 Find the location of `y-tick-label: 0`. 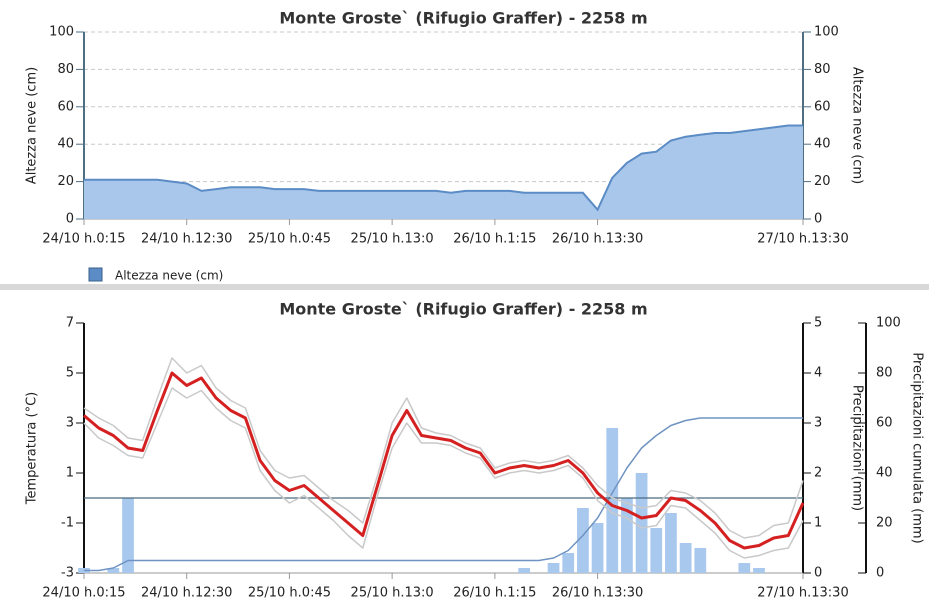

y-tick-label: 0 is located at coordinates (70, 219).